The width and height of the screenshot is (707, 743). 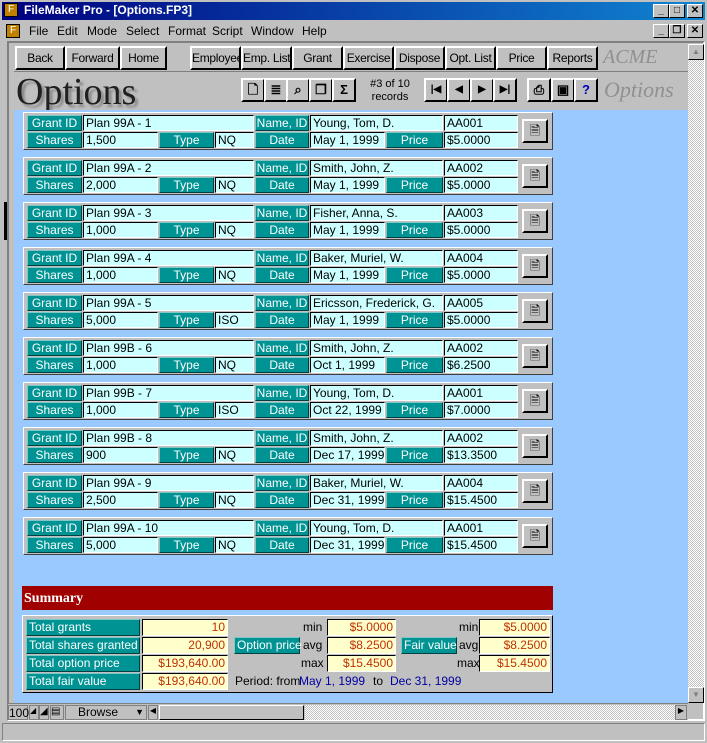 I want to click on help-icon: ?, so click(x=586, y=90).